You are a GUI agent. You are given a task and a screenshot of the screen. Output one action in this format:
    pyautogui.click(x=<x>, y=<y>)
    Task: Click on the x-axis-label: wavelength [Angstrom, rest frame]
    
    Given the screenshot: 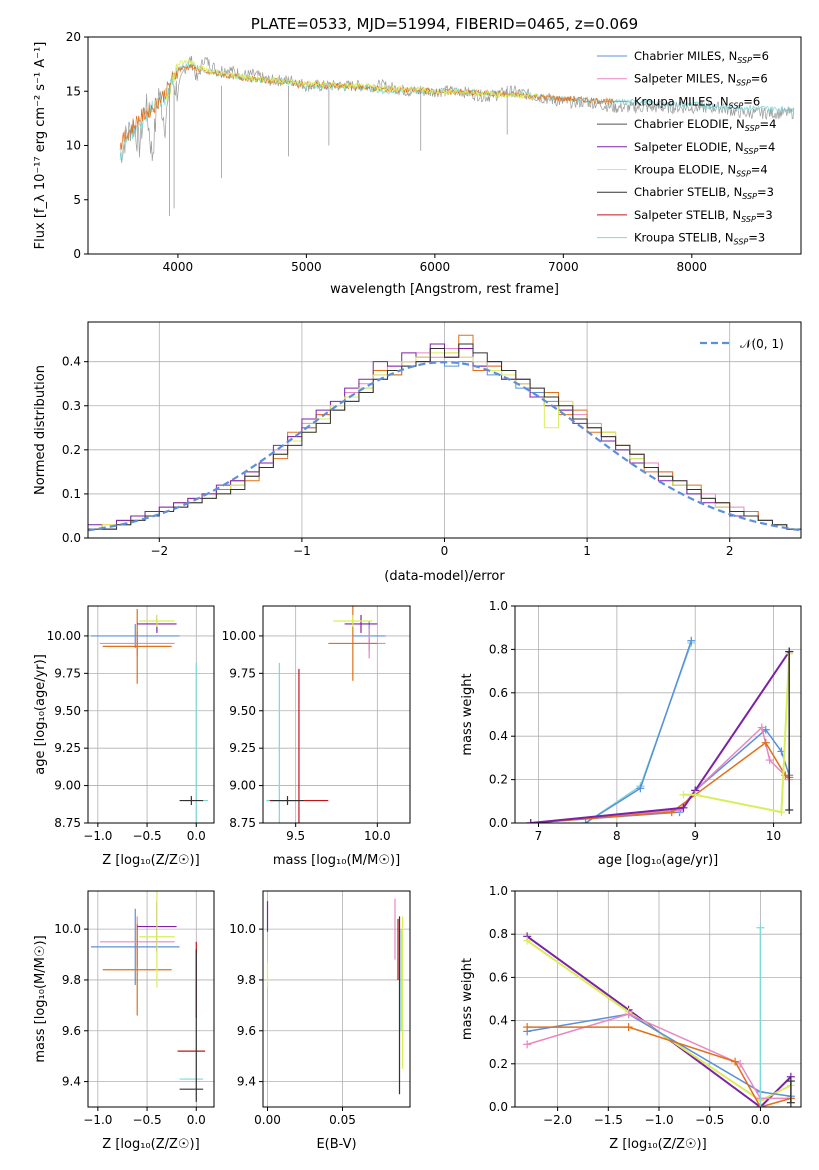 What is the action you would take?
    pyautogui.click(x=444, y=289)
    